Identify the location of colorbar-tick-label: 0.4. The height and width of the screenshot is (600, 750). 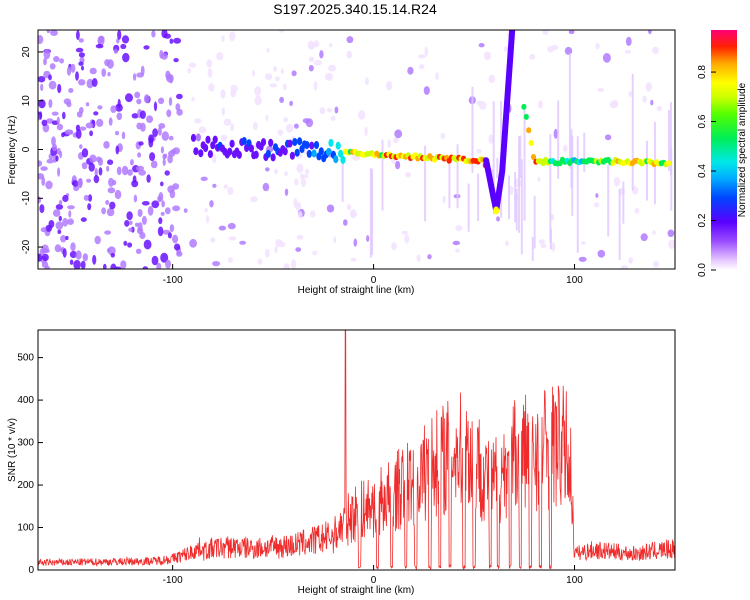
(702, 171).